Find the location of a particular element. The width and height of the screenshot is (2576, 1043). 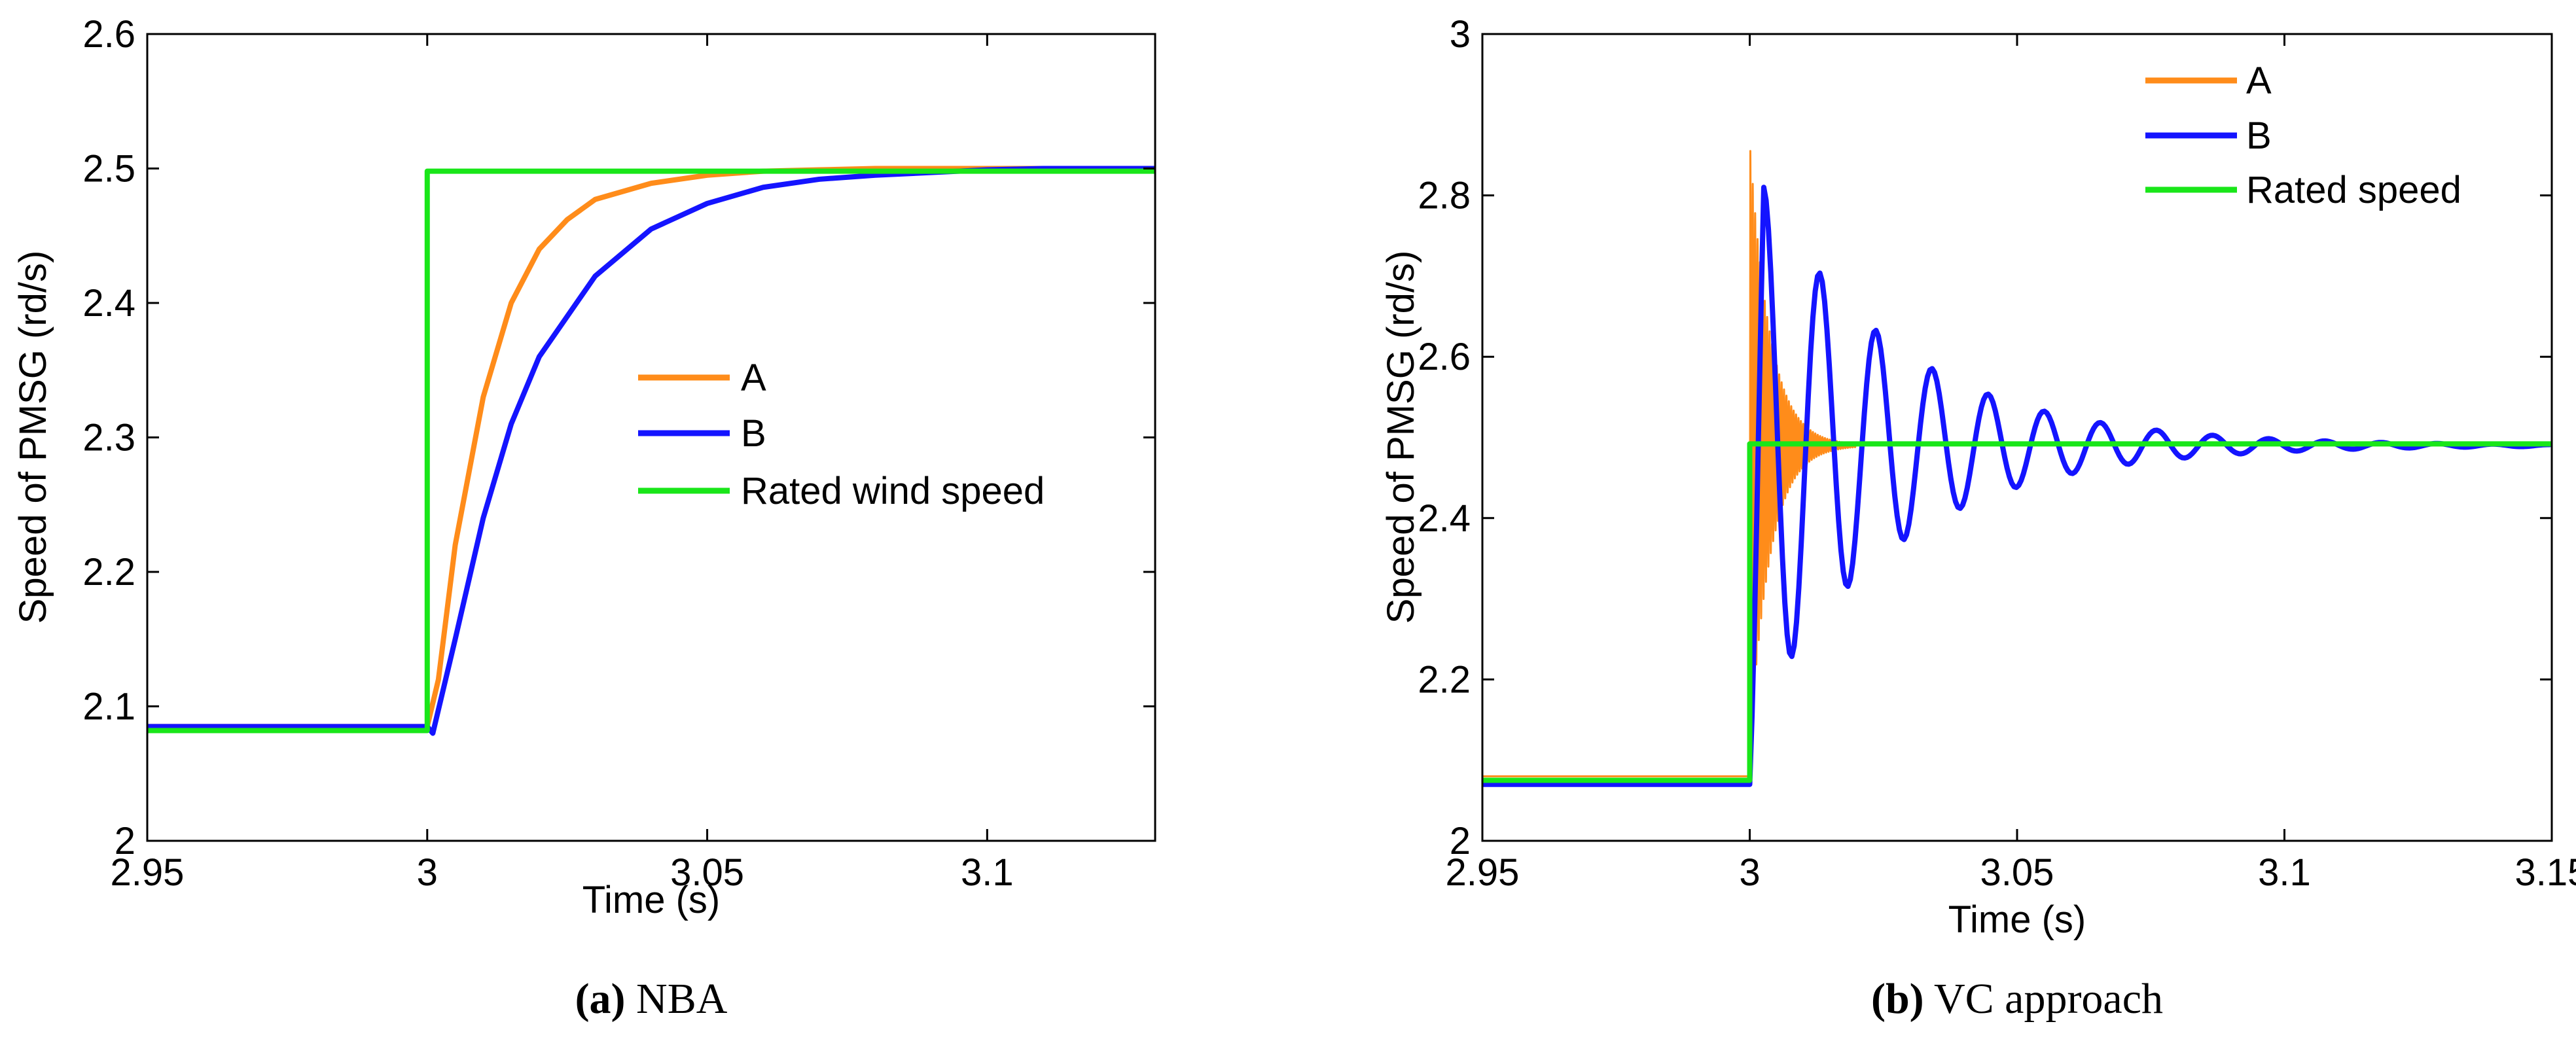

panel-a-ytick-label: 2.5 is located at coordinates (108, 169).